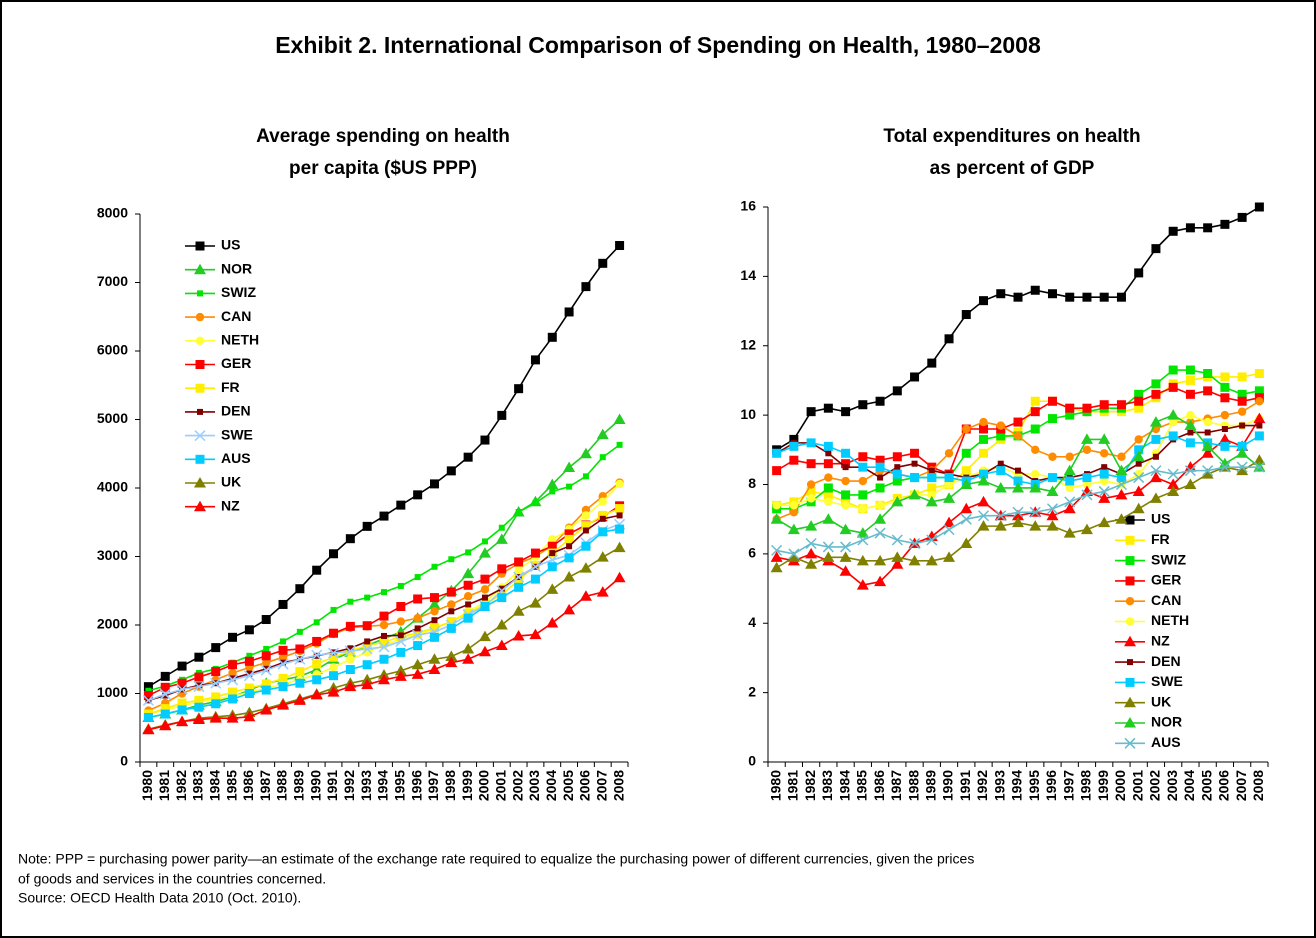  I want to click on chart-title: Average spending on health, so click(383, 136).